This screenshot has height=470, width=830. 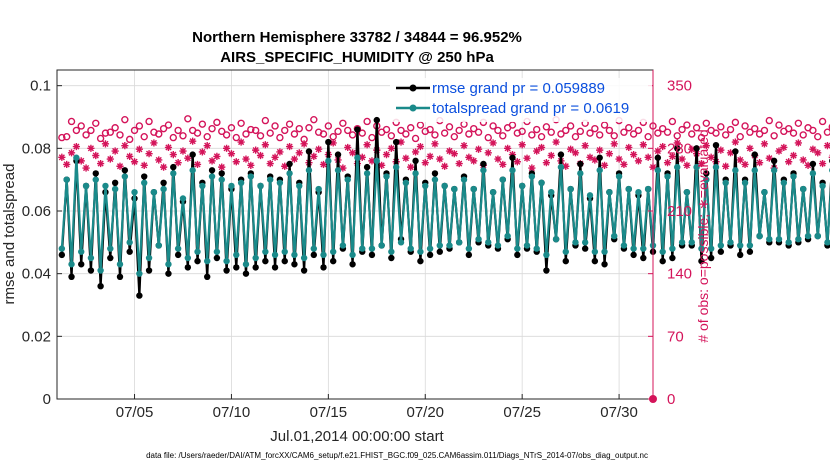 What do you see at coordinates (671, 399) in the screenshot?
I see `y-tick-label-right: 0` at bounding box center [671, 399].